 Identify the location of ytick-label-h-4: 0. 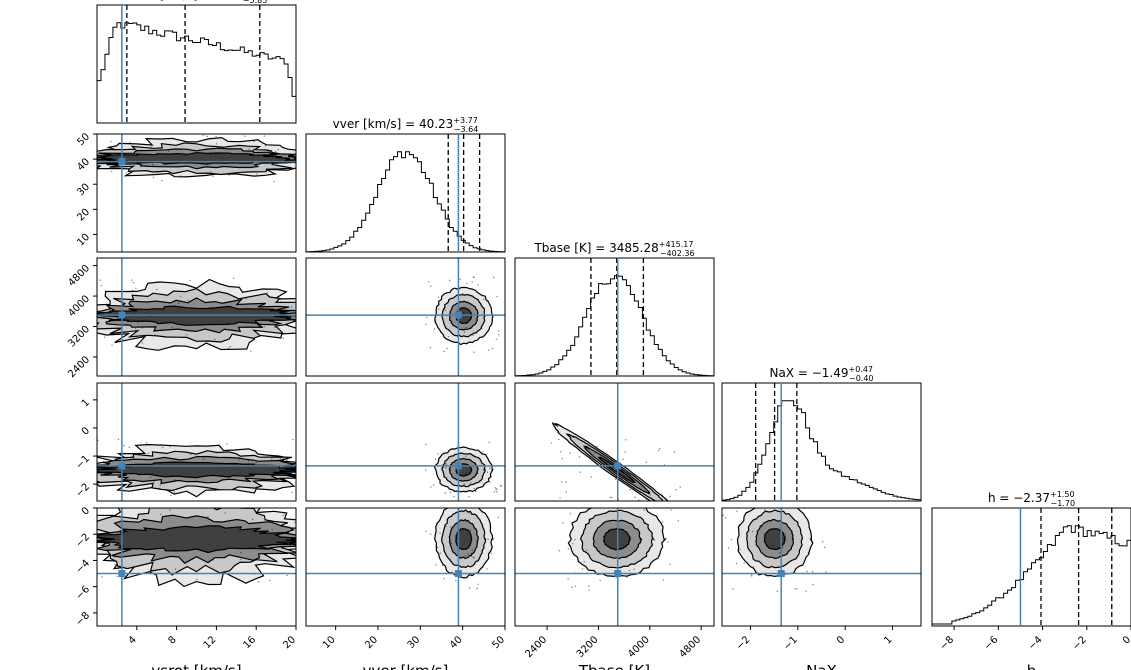
(86, 511).